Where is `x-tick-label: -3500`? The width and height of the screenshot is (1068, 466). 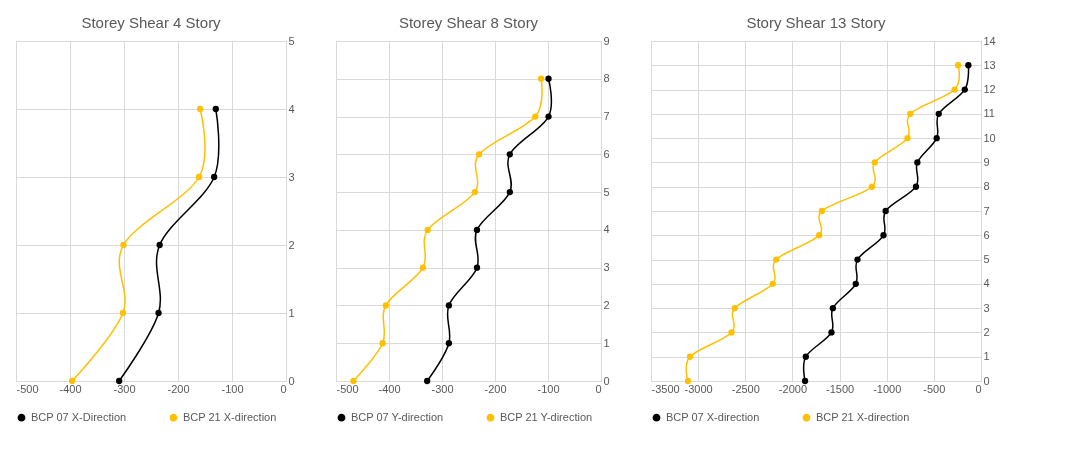
x-tick-label: -3500 is located at coordinates (665, 388).